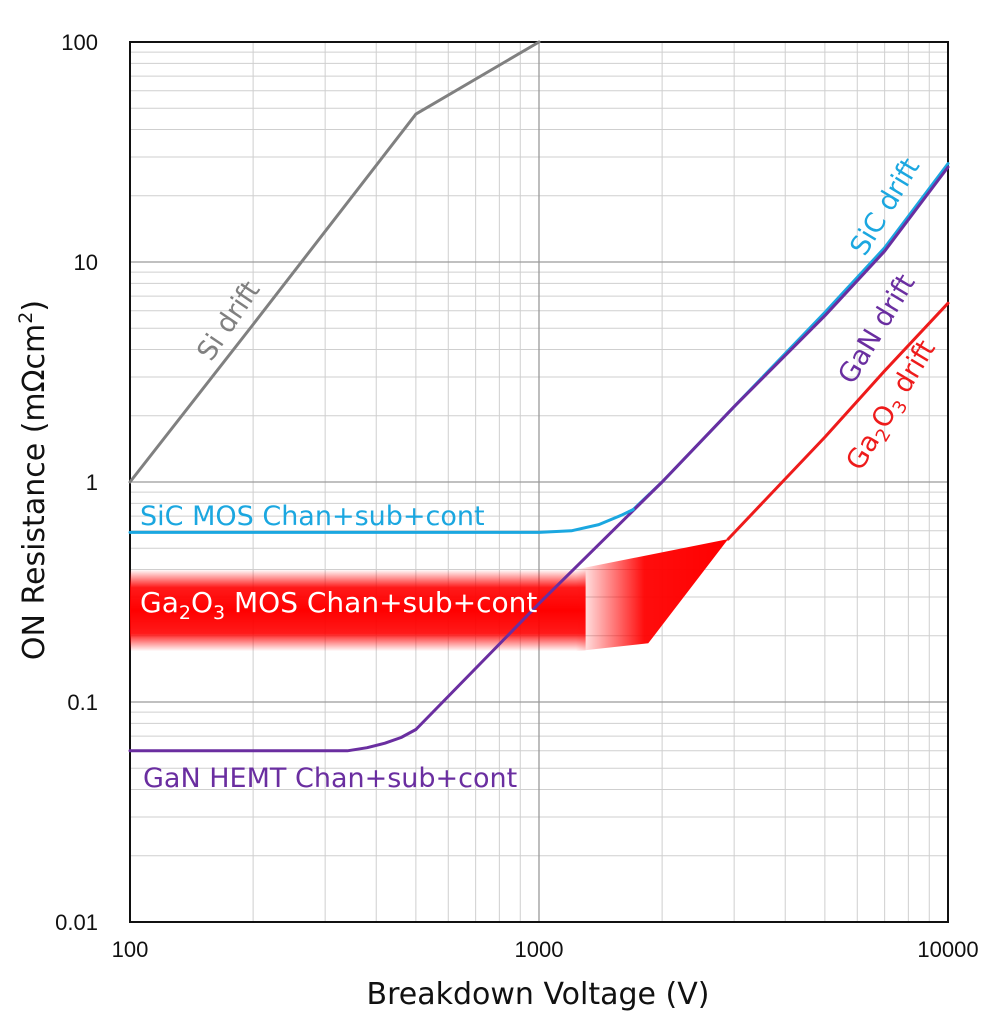 This screenshot has height=1024, width=1004. What do you see at coordinates (338, 605) in the screenshot?
I see `ga2o3-mos-label: Ga2O3 MOS Chan+sub+cont` at bounding box center [338, 605].